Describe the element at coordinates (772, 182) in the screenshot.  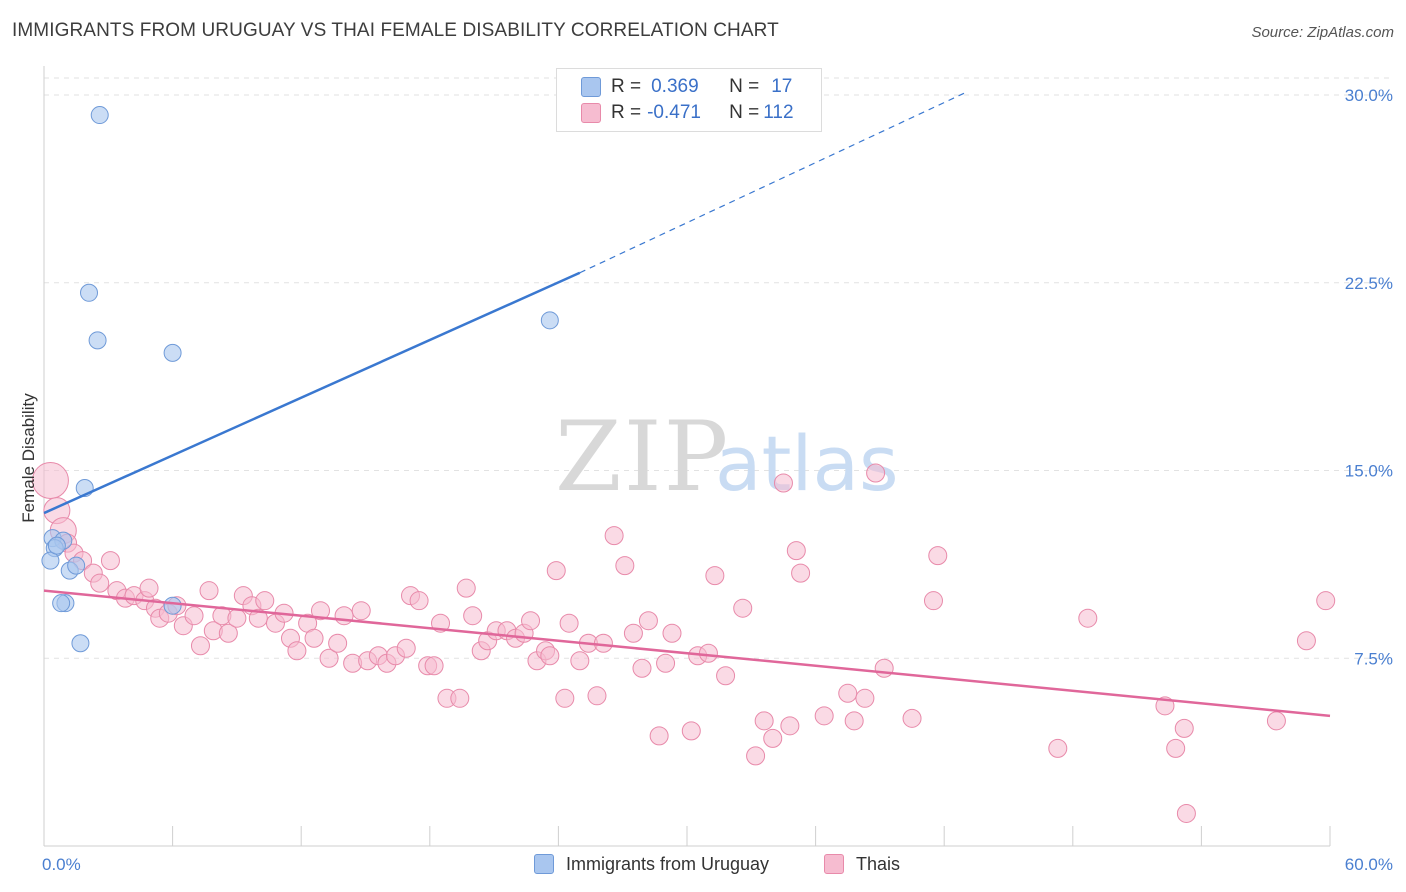
I see `uruguay-trend-extension` at that location.